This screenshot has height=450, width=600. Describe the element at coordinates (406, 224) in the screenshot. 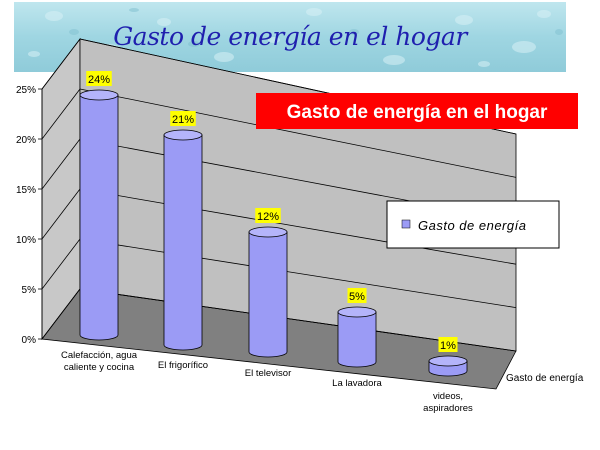

I see `legend-swatch` at that location.